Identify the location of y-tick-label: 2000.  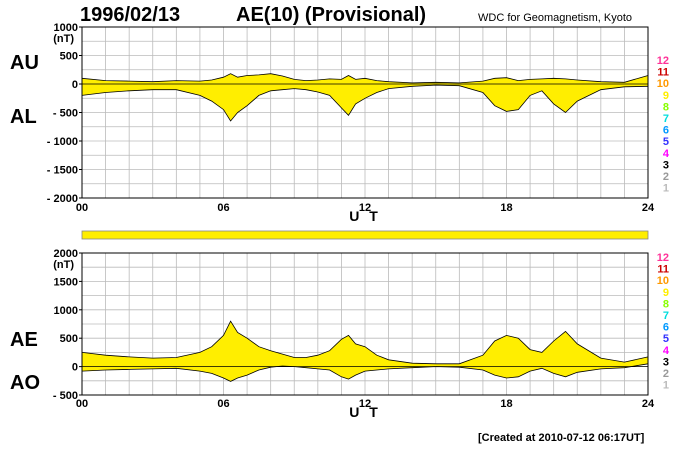
(66, 254).